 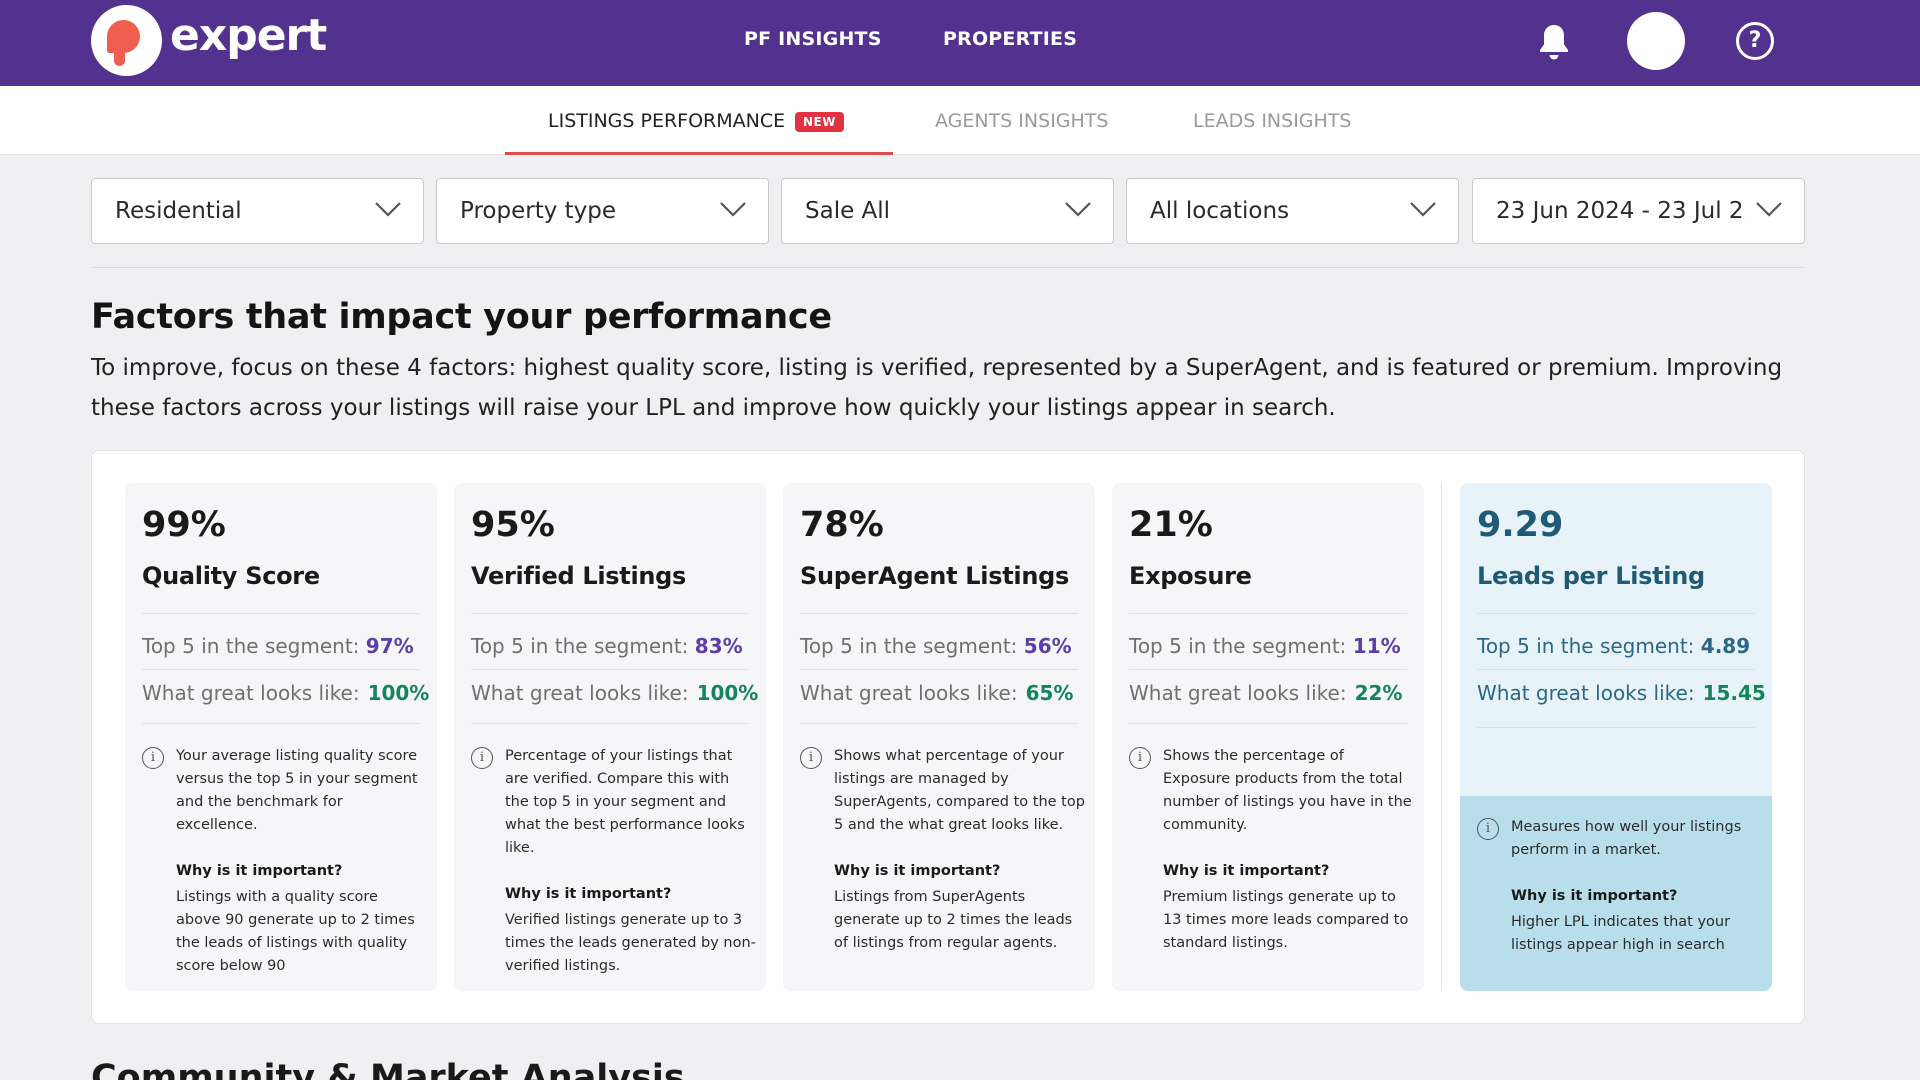 I want to click on top5-value: 83%, so click(x=718, y=646).